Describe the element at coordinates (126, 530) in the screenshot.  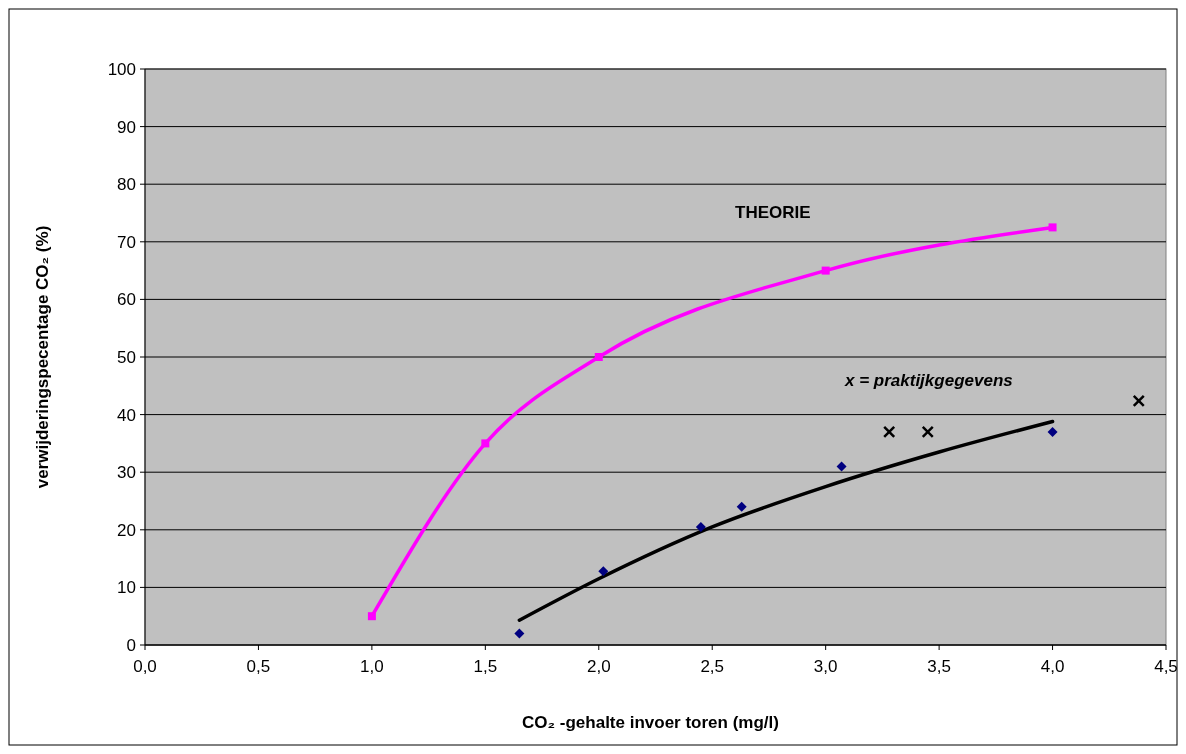
I see `y-tick-label: 20` at that location.